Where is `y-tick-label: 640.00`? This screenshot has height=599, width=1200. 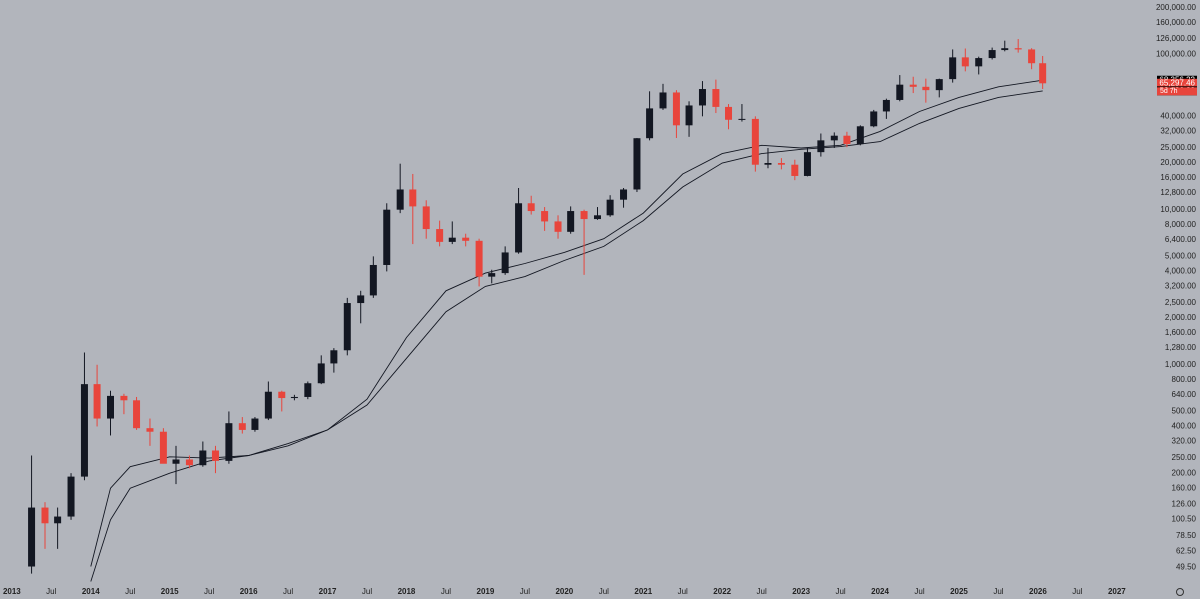
y-tick-label: 640.00 is located at coordinates (1184, 394).